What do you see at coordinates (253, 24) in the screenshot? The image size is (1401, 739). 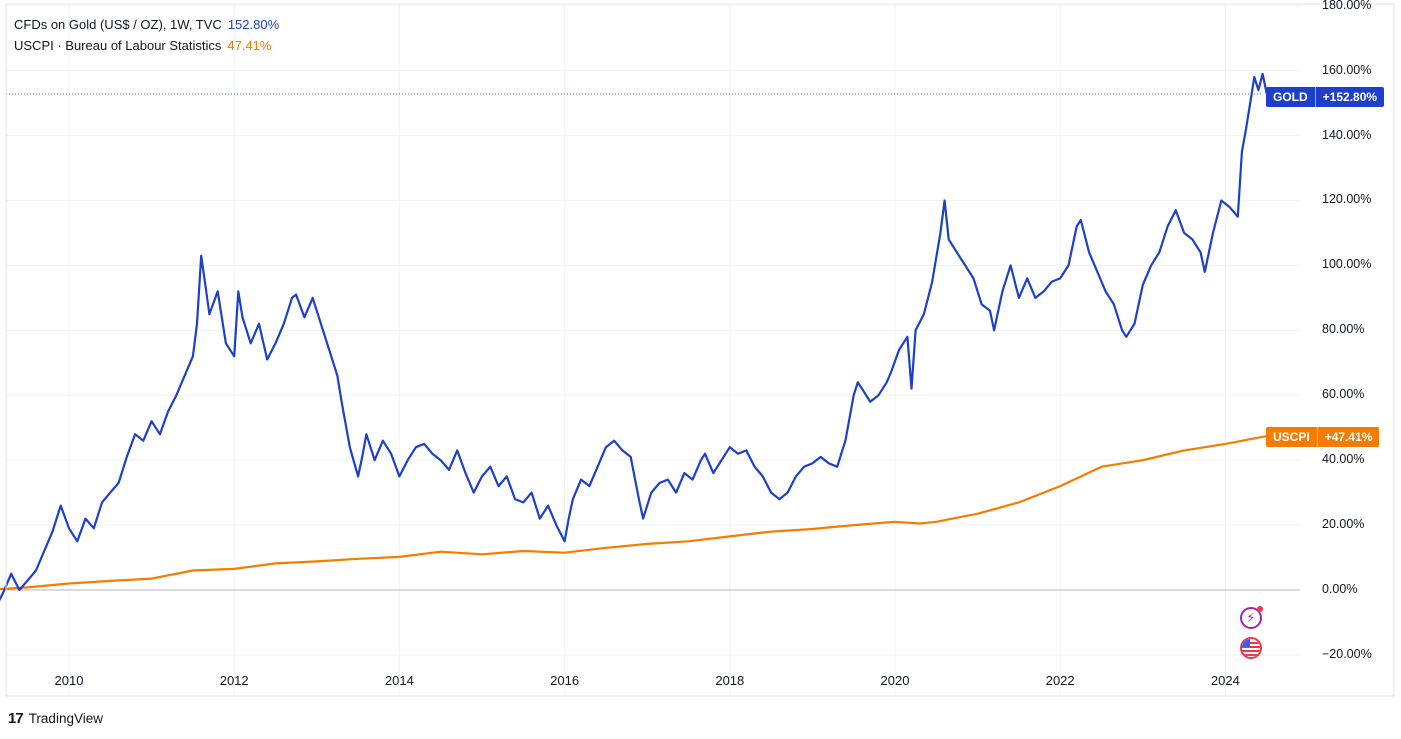 I see `legend-gold-value: 152.80%` at bounding box center [253, 24].